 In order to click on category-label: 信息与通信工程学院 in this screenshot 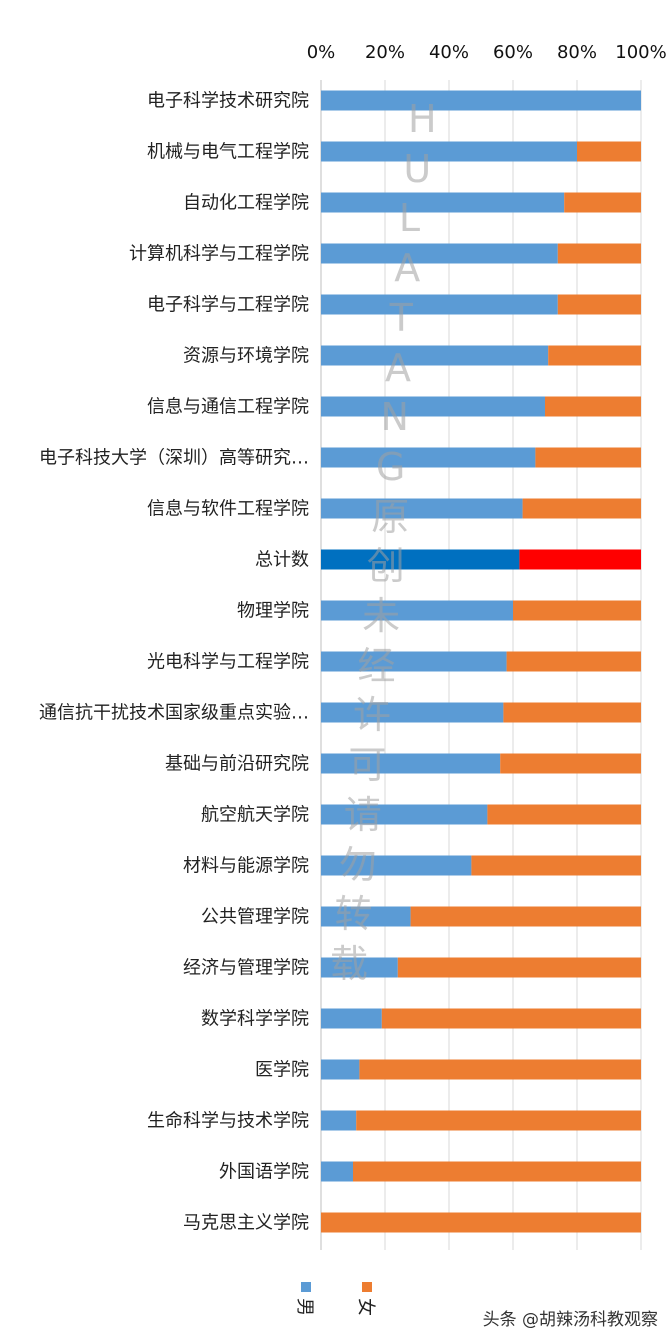, I will do `click(228, 407)`.